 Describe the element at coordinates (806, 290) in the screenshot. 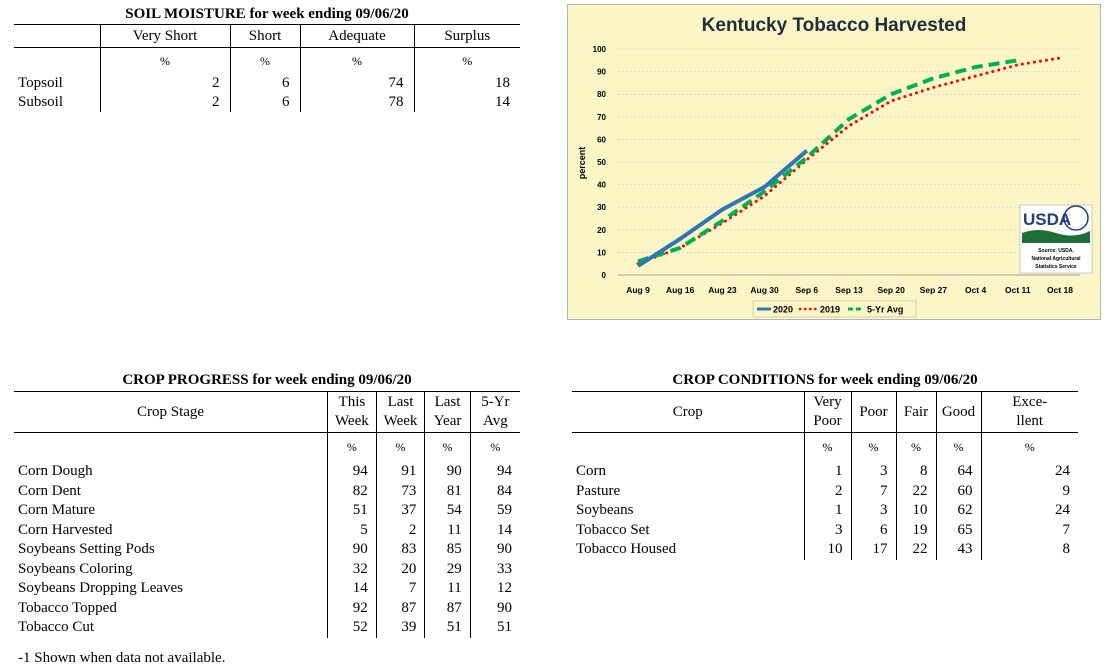

I see `x-tick-label: Sep 6` at that location.